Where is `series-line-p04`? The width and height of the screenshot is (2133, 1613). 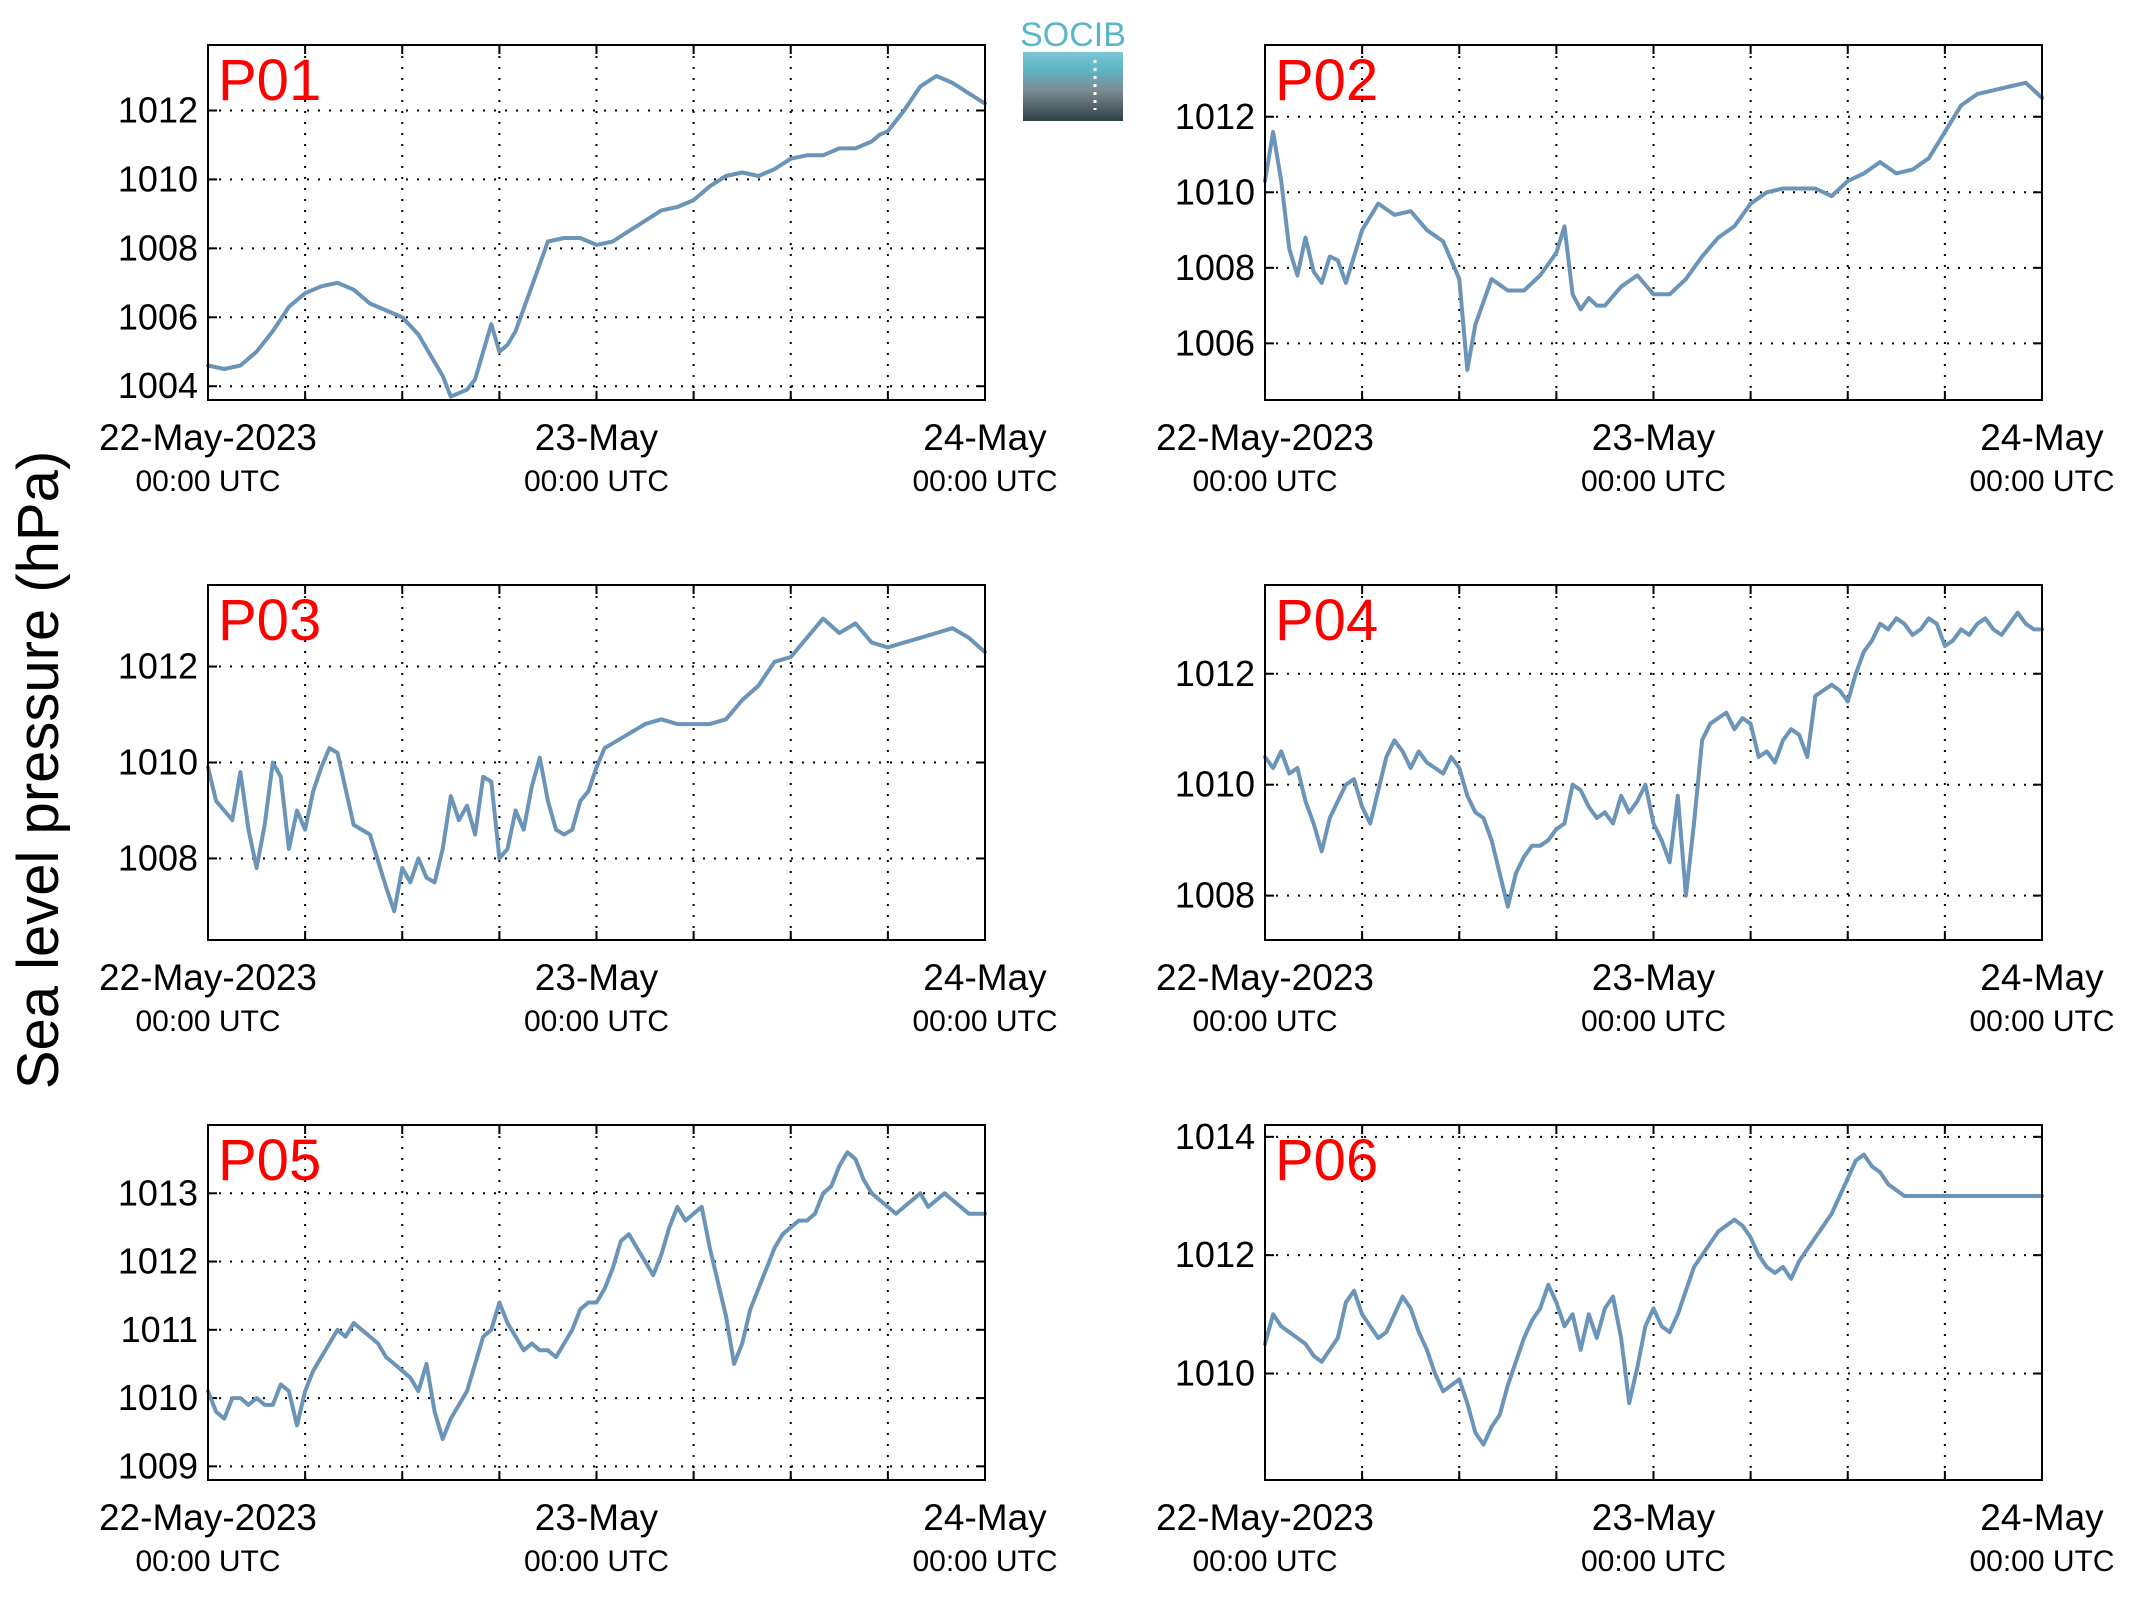
series-line-p04 is located at coordinates (1653, 759).